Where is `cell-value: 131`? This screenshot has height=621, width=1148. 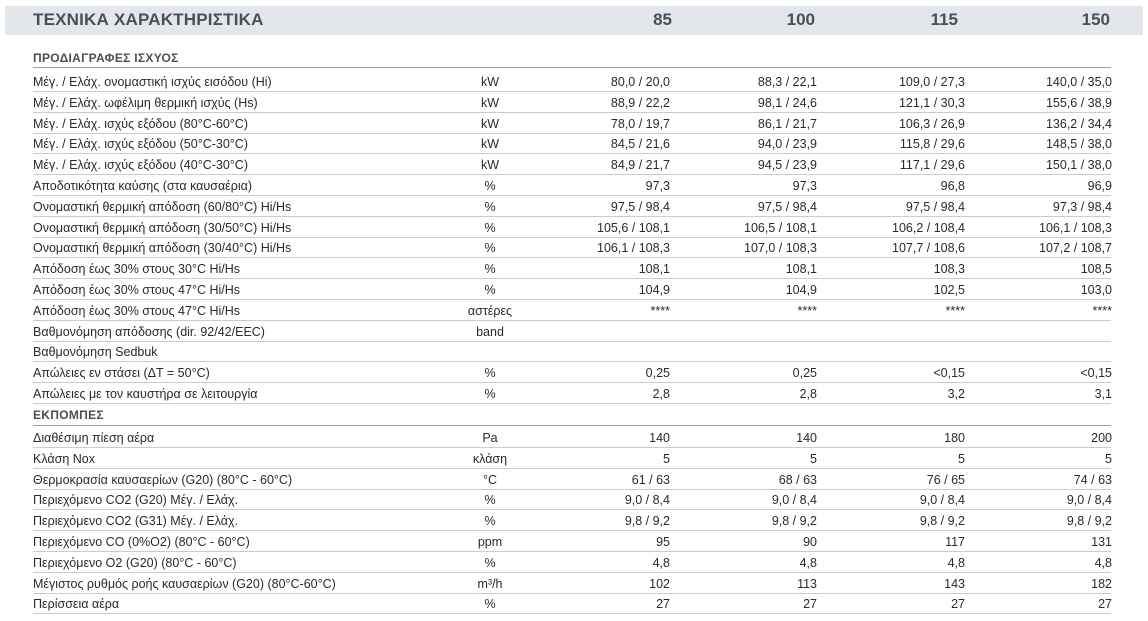
cell-value: 131 is located at coordinates (1101, 542).